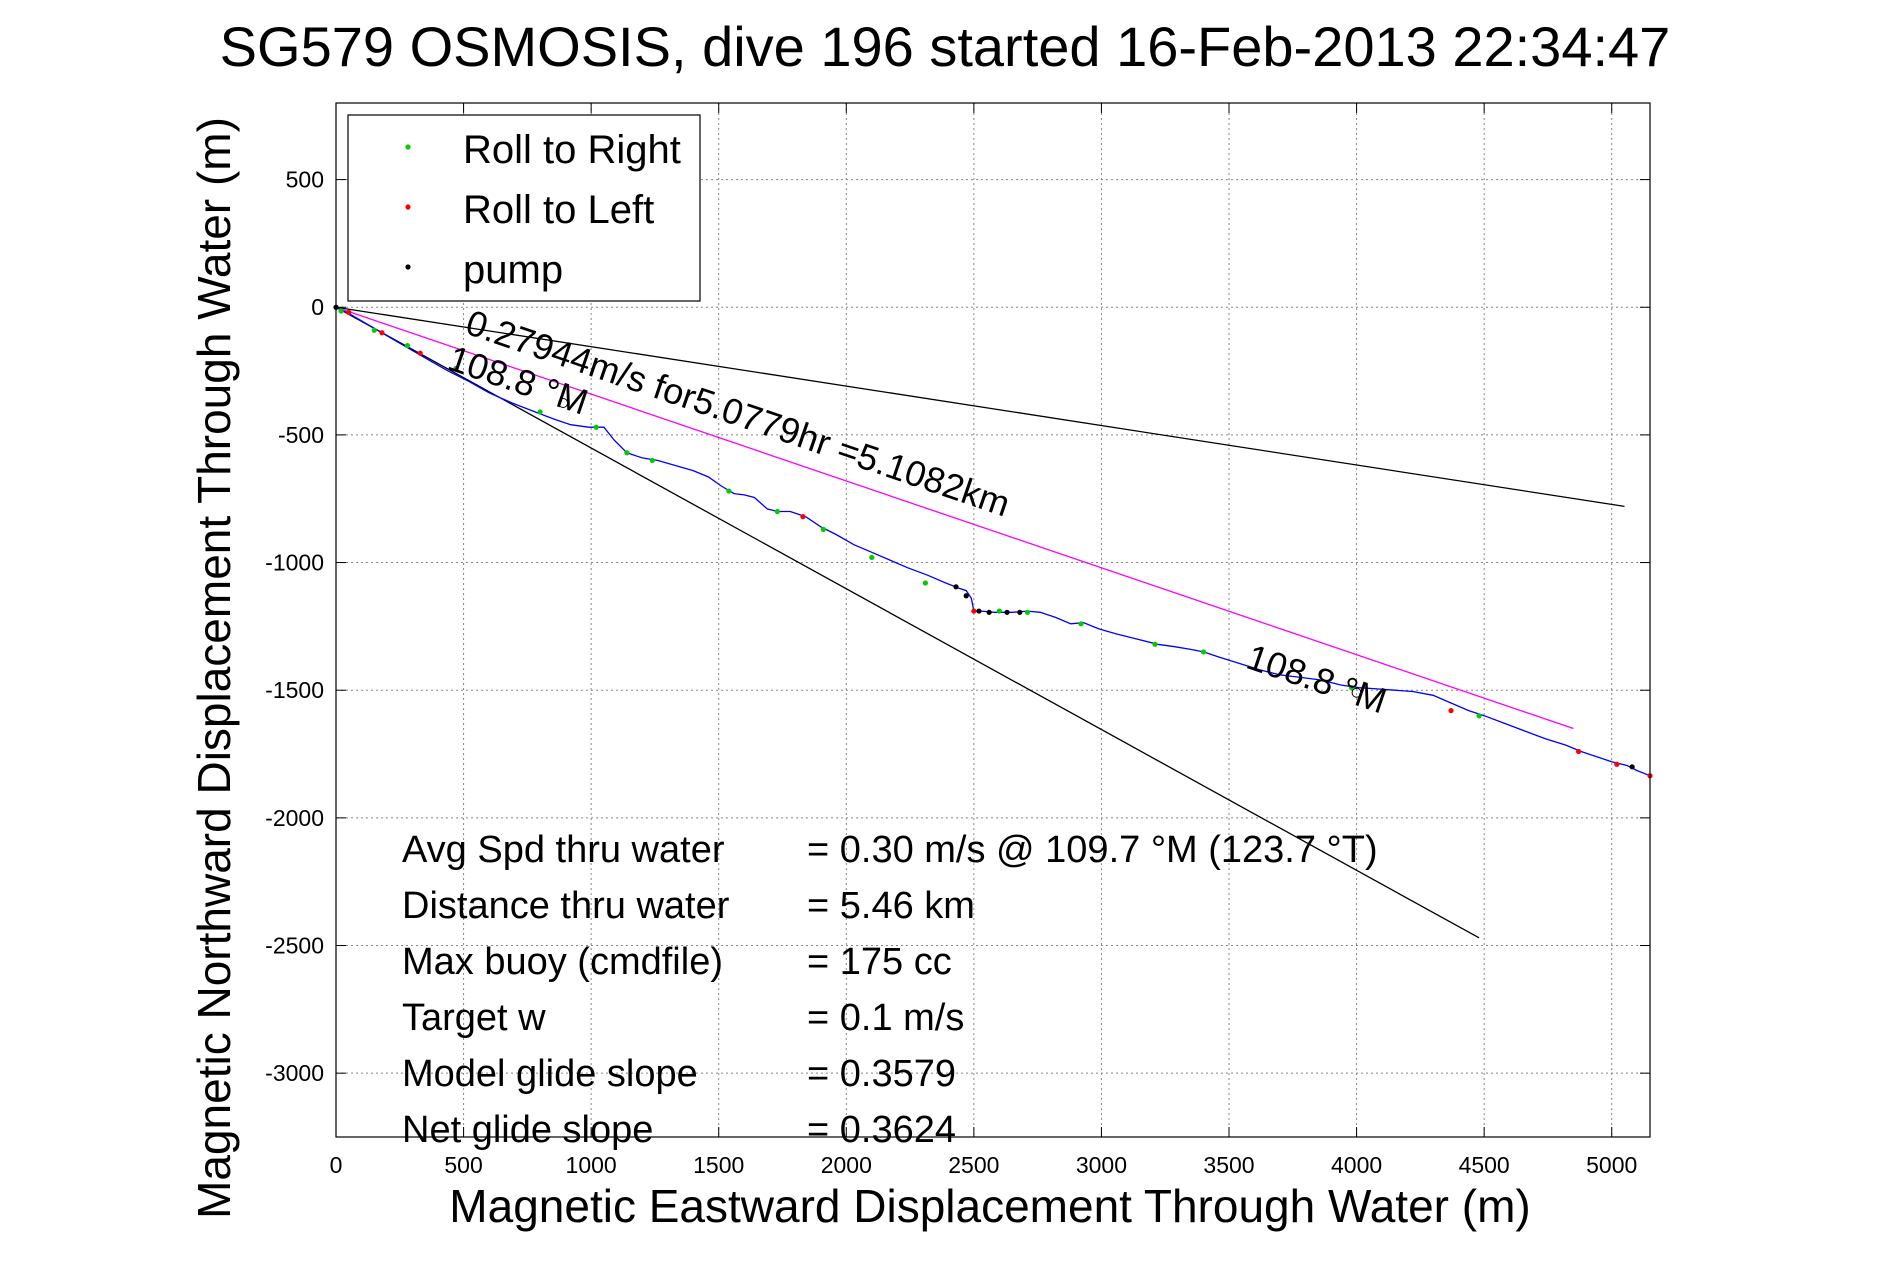 This screenshot has width=1891, height=1262. I want to click on y-tick-label: -500, so click(301, 435).